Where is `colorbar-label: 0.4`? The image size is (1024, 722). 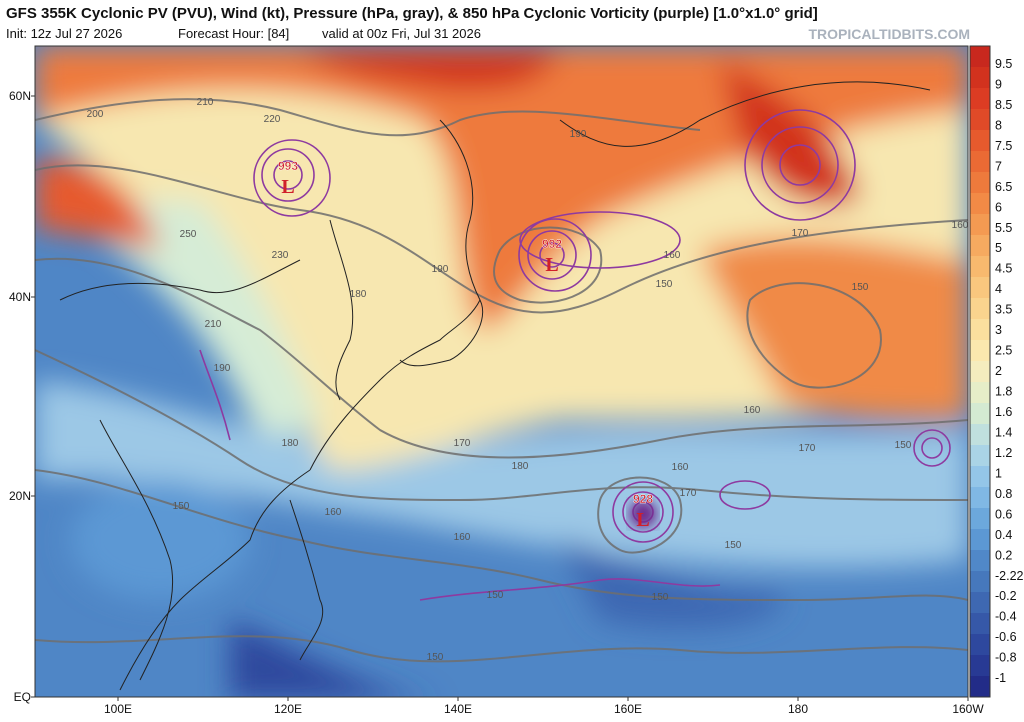 colorbar-label: 0.4 is located at coordinates (1003, 535).